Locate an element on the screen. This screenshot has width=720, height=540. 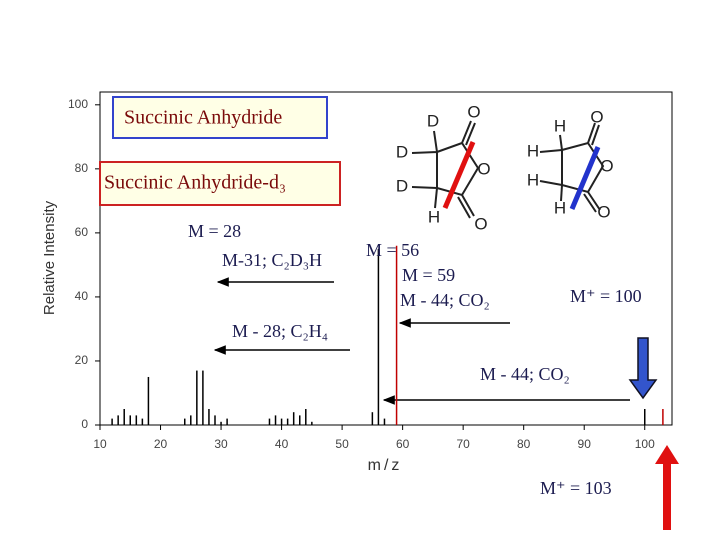
y-tick-label: 0 is located at coordinates (84, 424).